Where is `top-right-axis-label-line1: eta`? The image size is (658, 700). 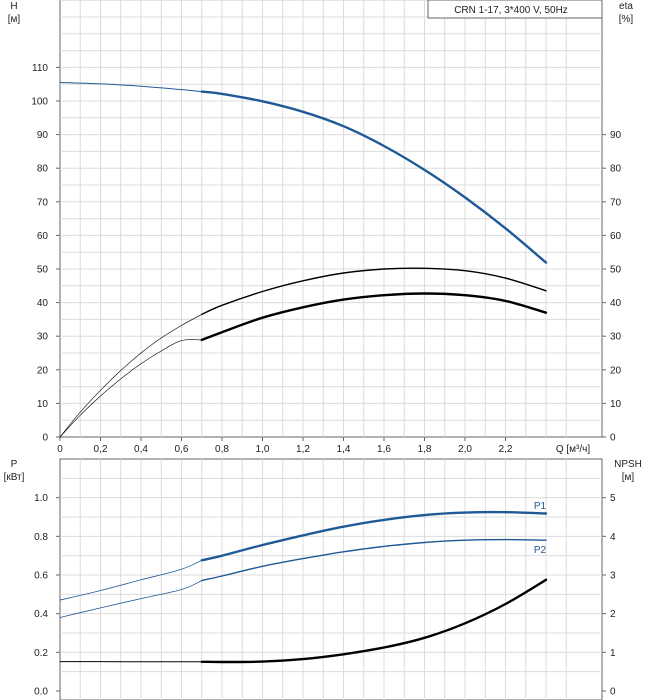 top-right-axis-label-line1: eta is located at coordinates (626, 6).